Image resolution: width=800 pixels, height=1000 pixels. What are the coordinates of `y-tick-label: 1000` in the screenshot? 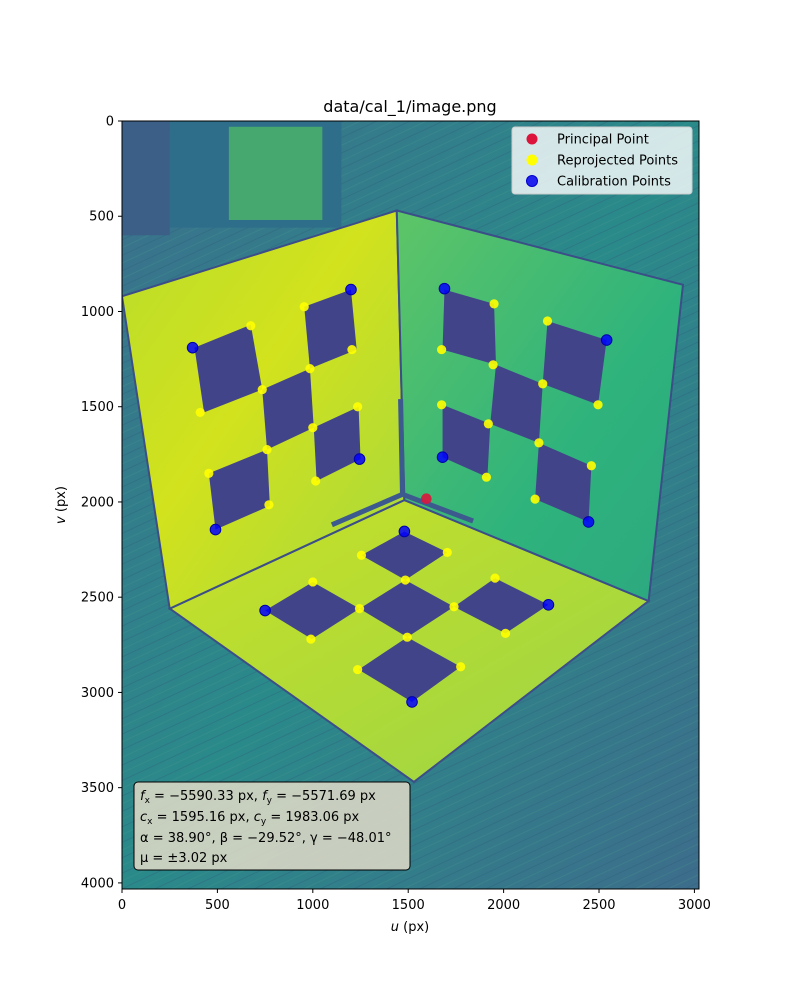 It's located at (97, 312).